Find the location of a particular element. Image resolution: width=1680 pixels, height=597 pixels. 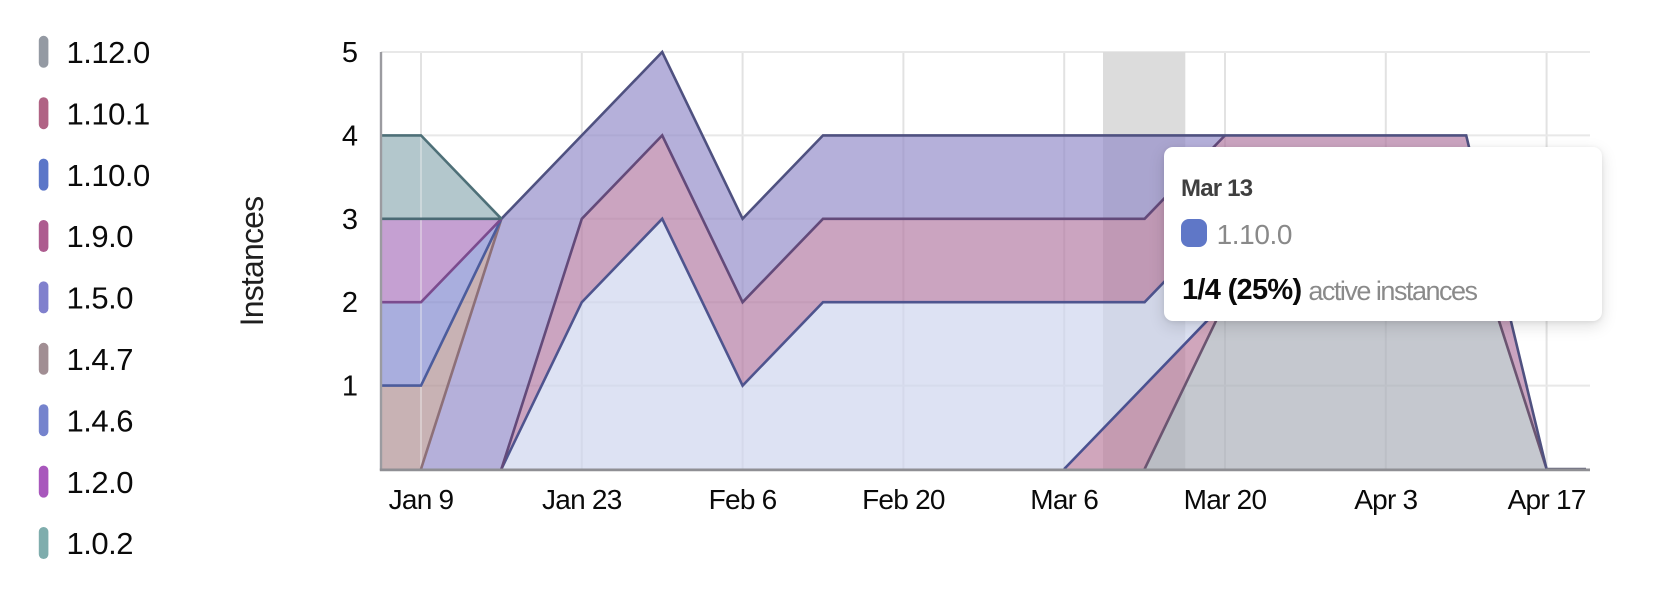

svg-text: 2 is located at coordinates (350, 303).